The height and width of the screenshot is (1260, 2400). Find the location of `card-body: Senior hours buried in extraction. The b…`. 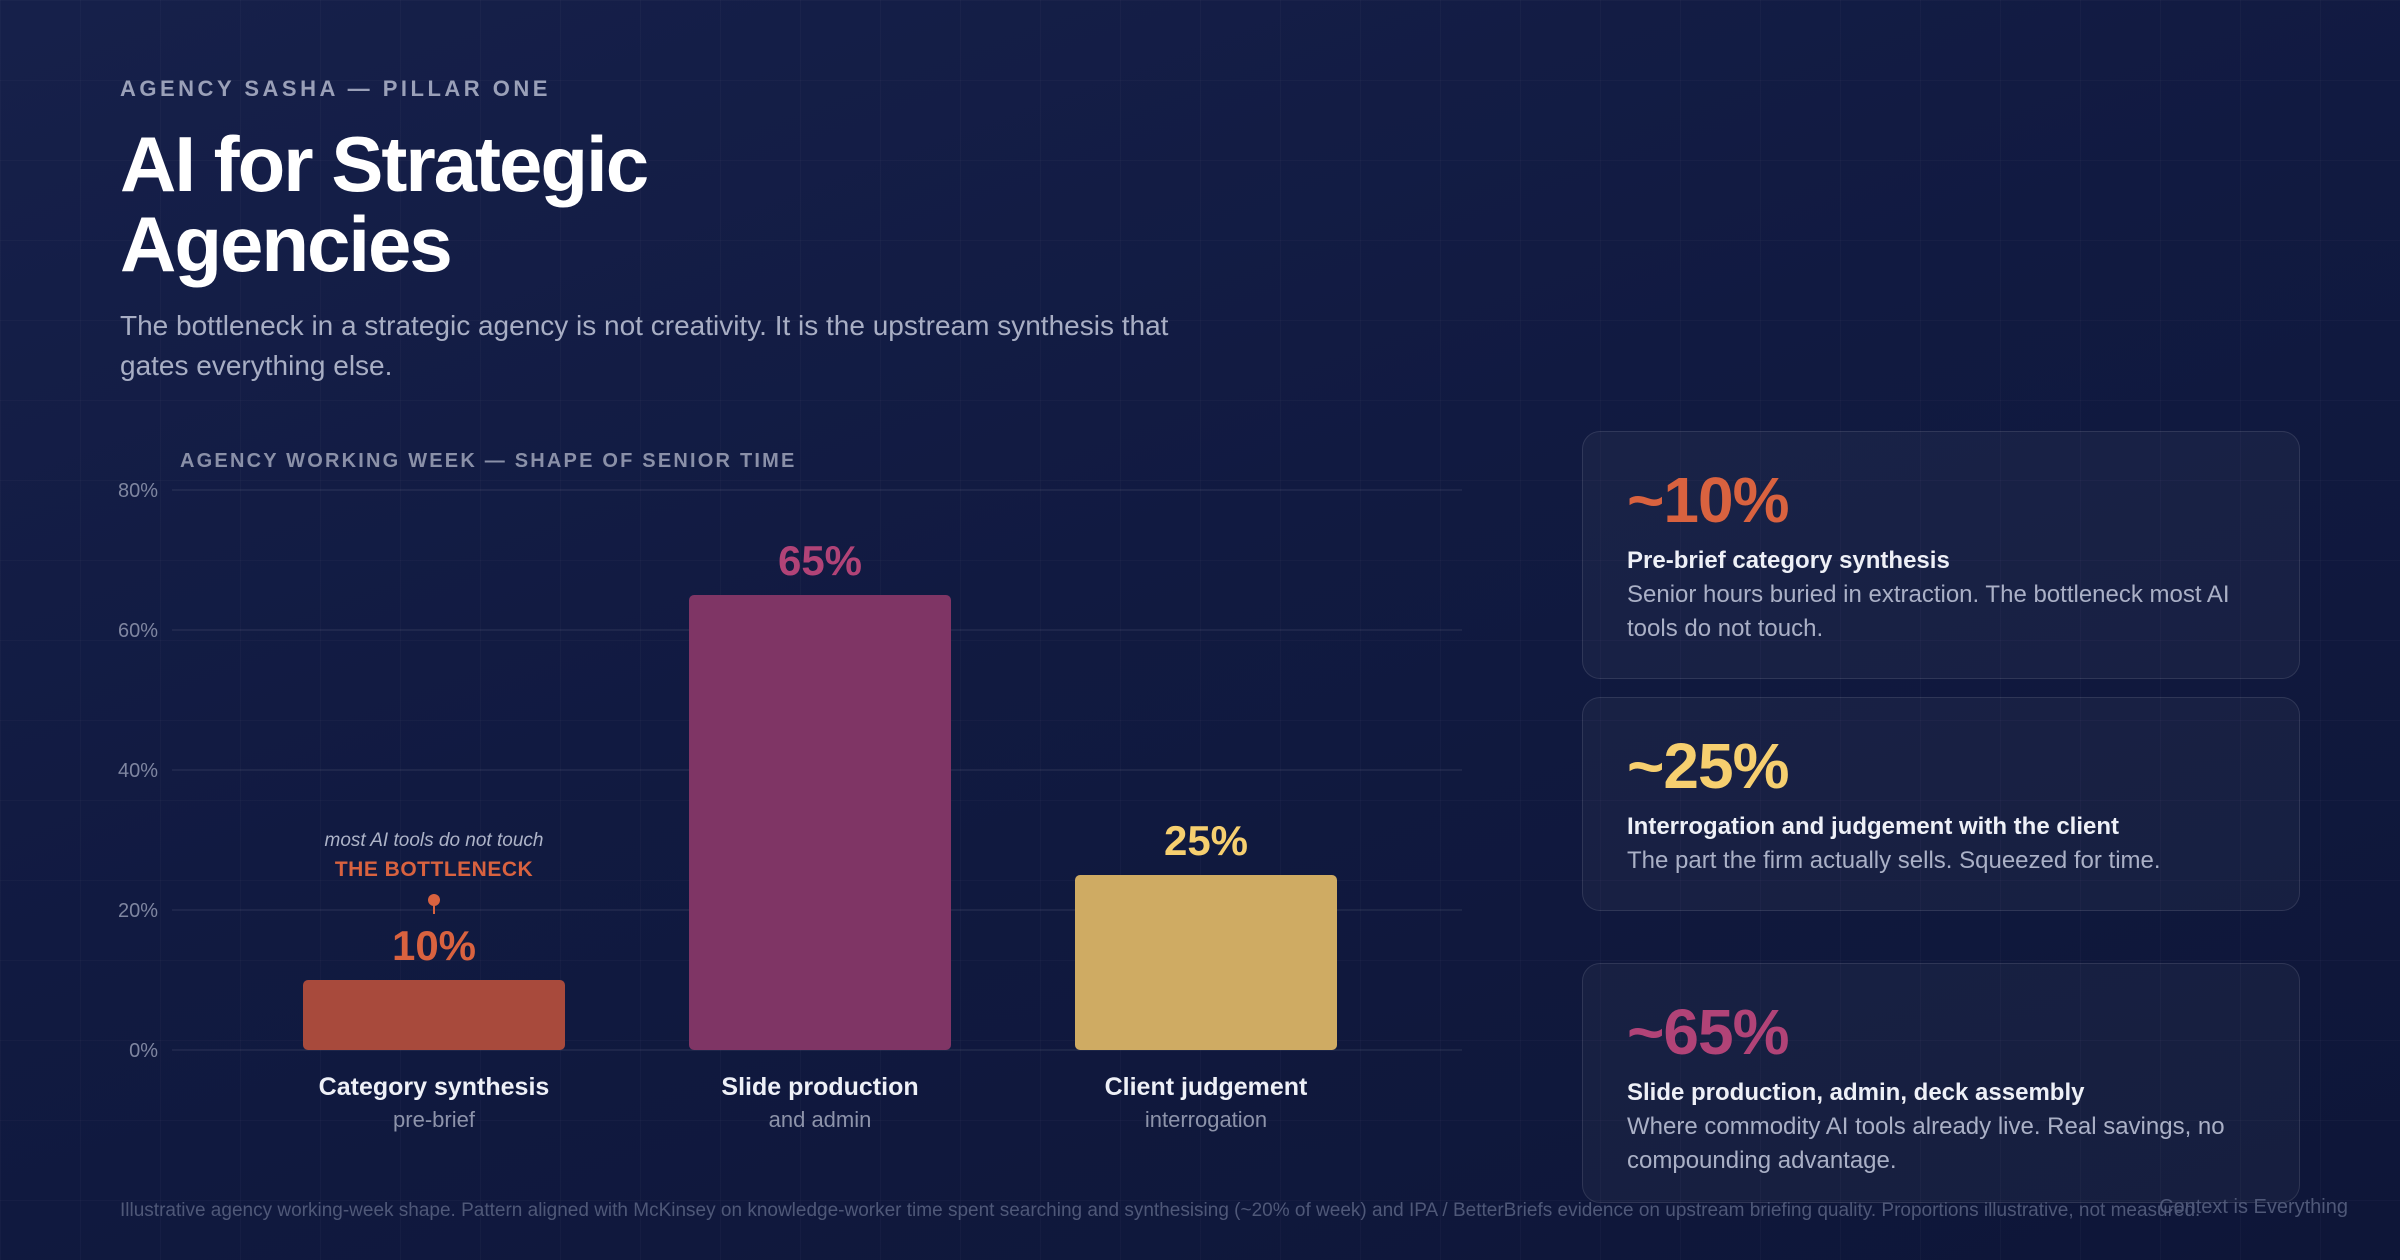

card-body: Senior hours buried in extraction. The b… is located at coordinates (1928, 611).